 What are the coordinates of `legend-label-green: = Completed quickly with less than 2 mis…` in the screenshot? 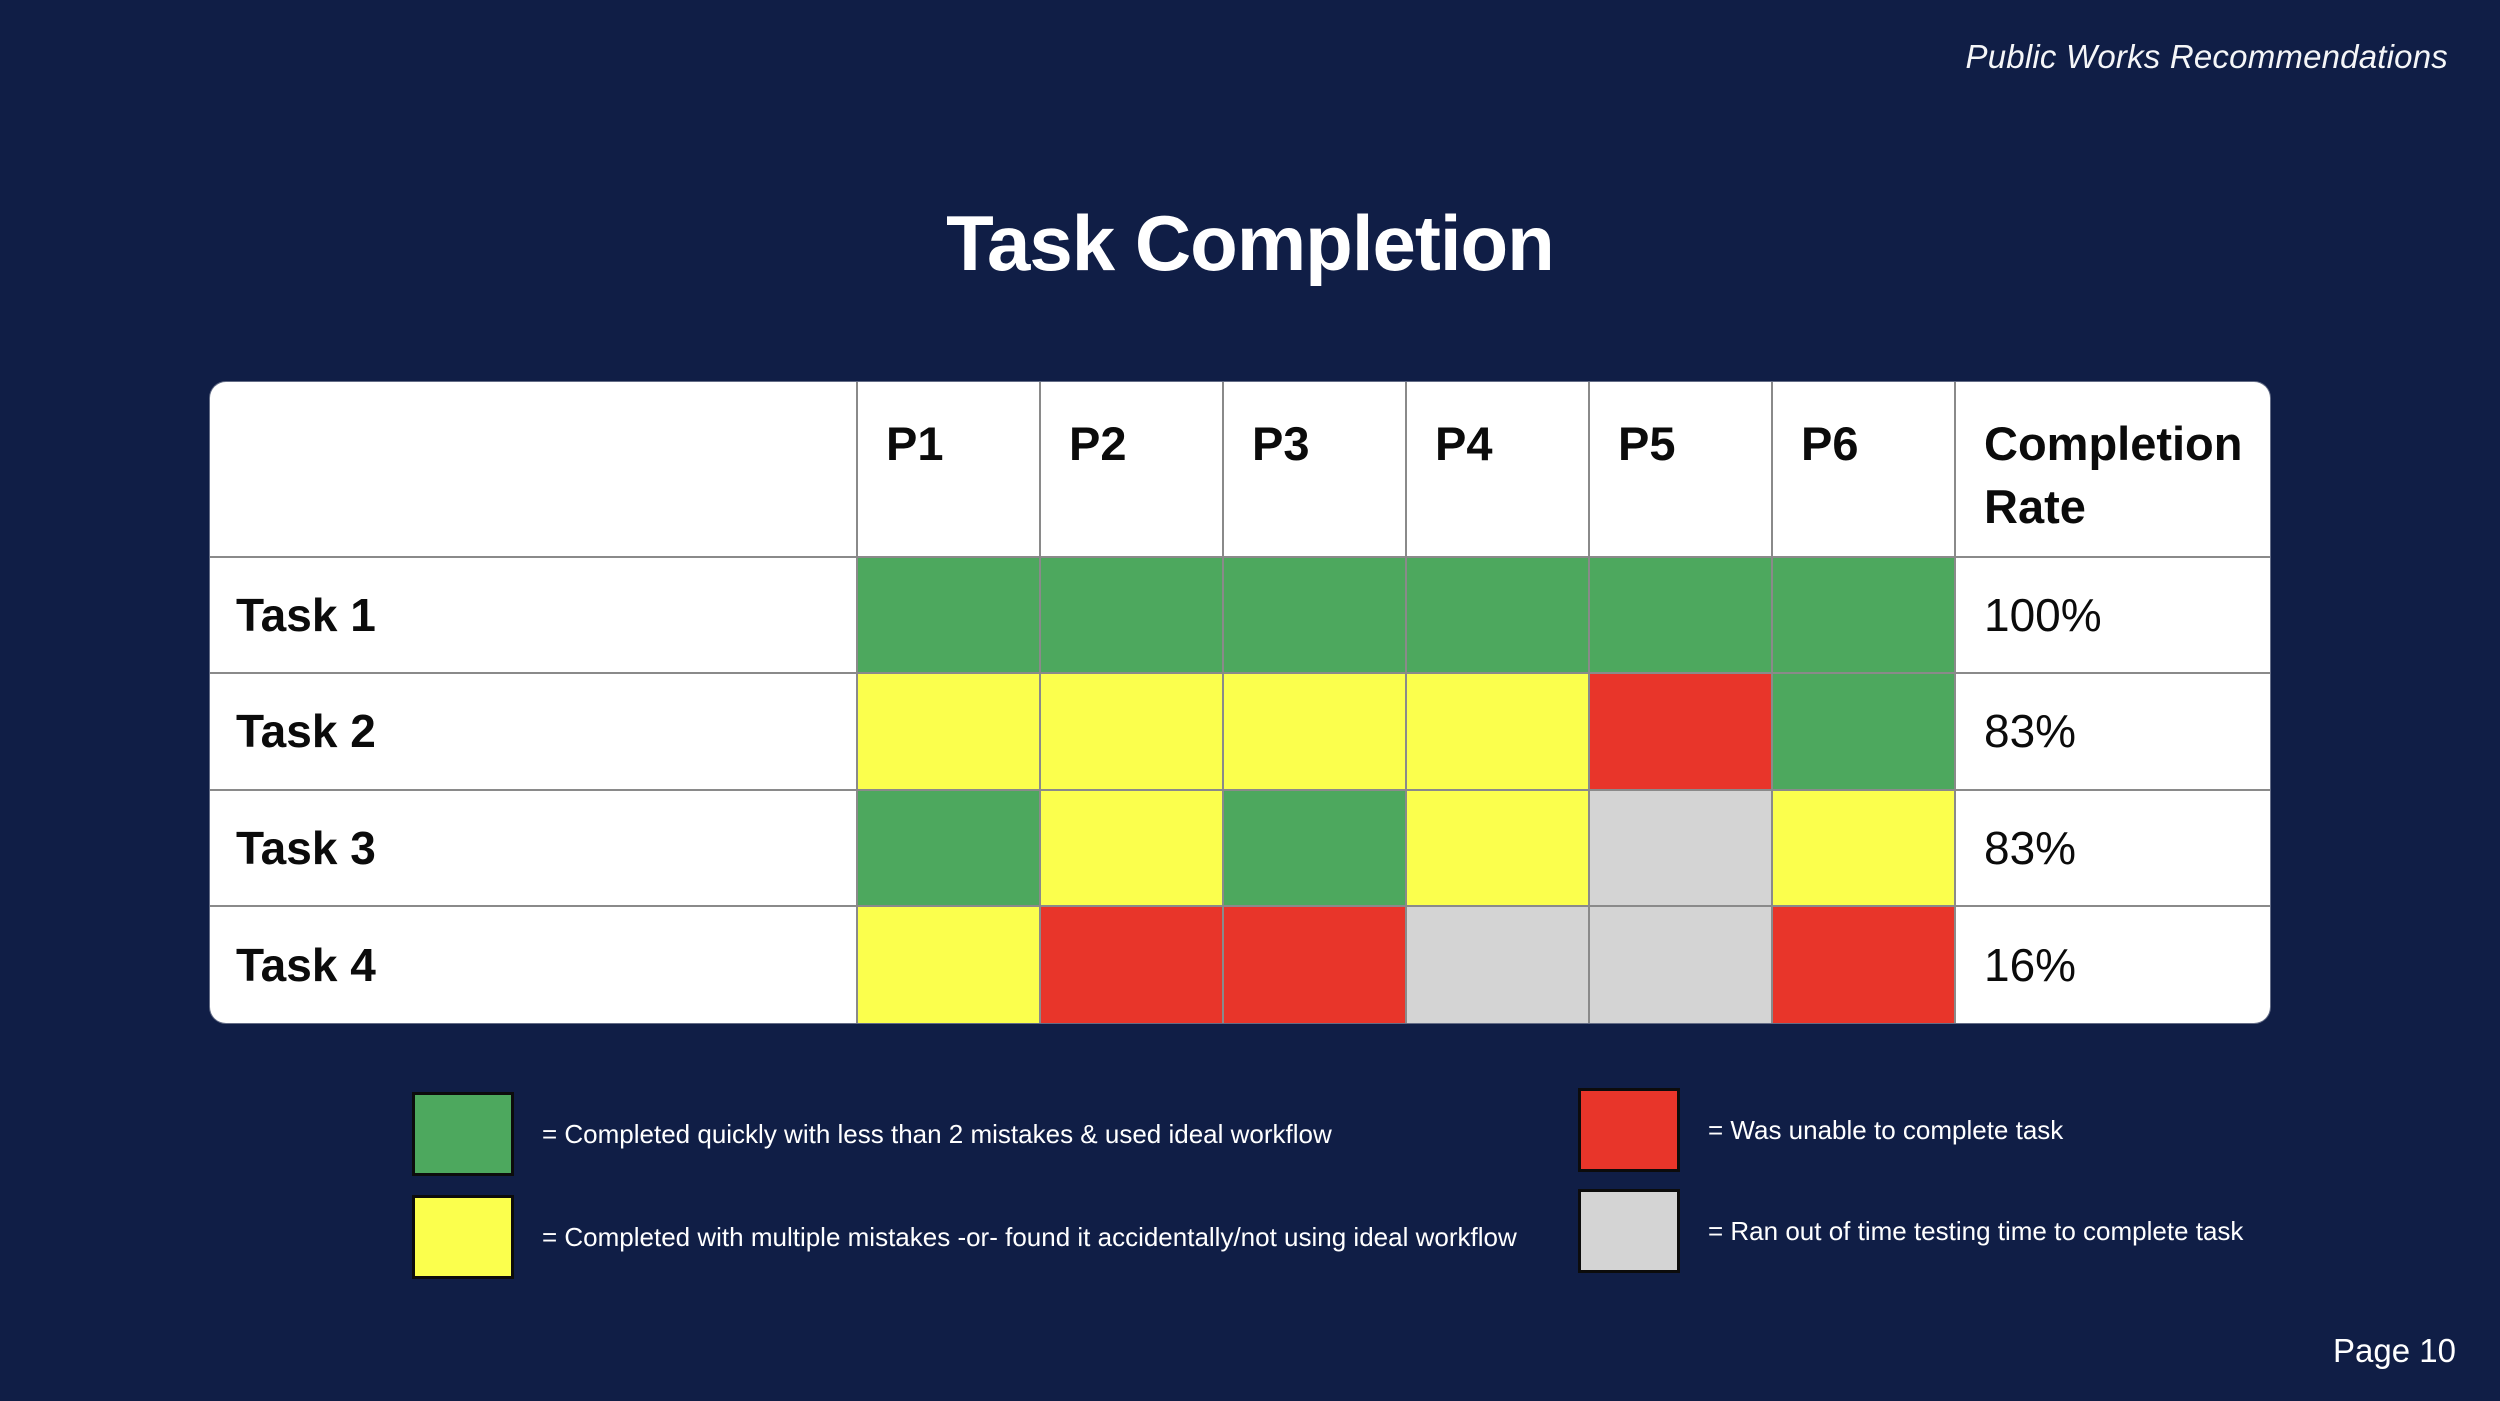 It's located at (937, 1133).